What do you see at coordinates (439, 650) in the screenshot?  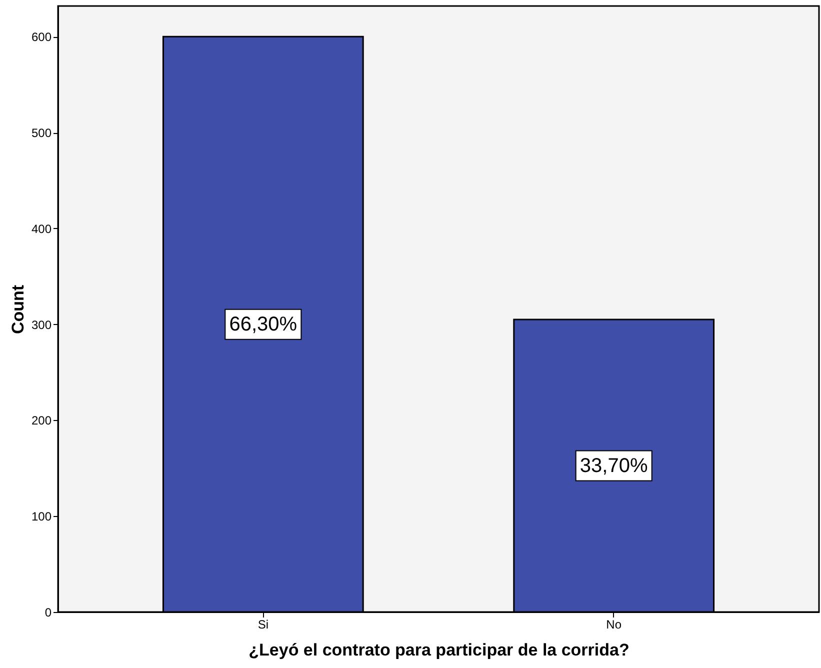 I see `x-axis-title: ¿Leyó el contrato para participar de la corrida?` at bounding box center [439, 650].